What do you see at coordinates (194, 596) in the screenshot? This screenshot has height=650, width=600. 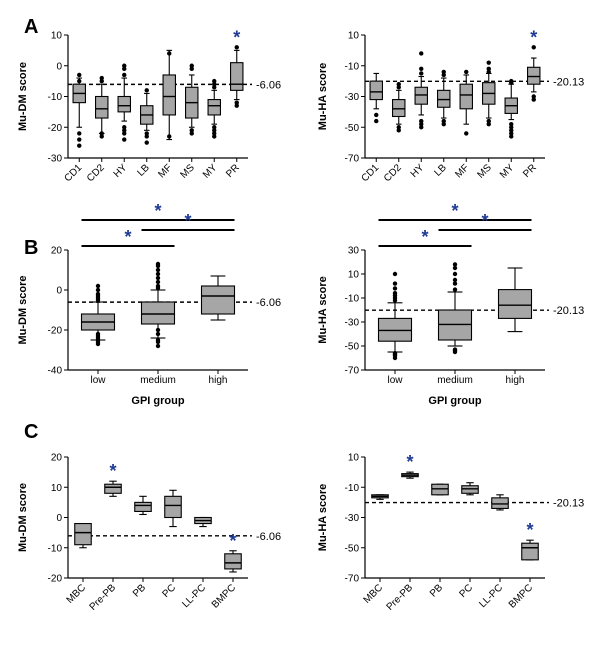 I see `category-label: LL-PC` at bounding box center [194, 596].